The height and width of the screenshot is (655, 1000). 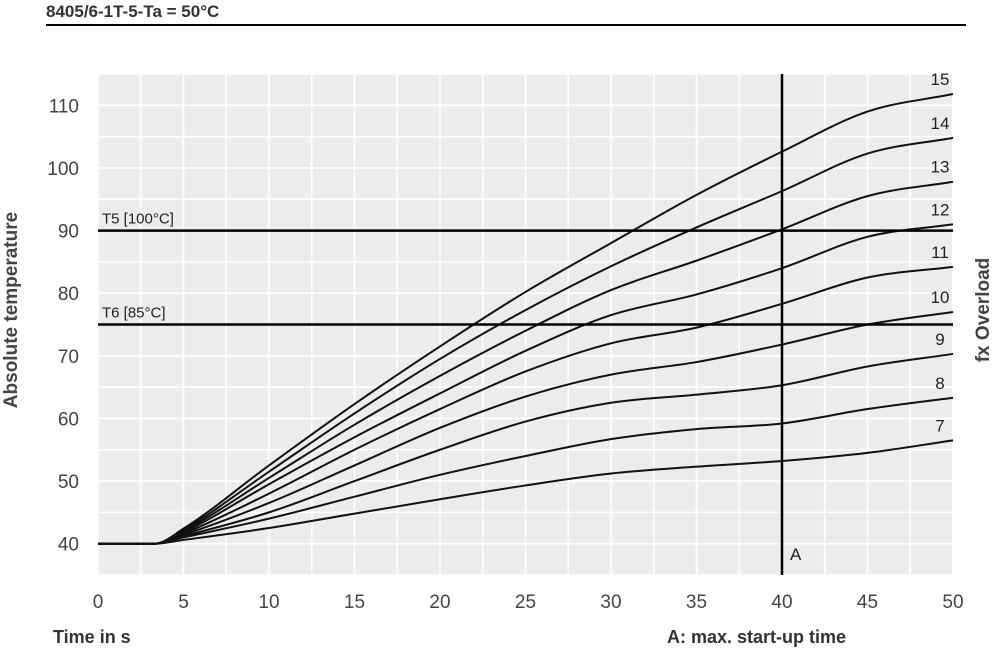 I want to click on y-axis-label: Absolute temperature, so click(x=11, y=310).